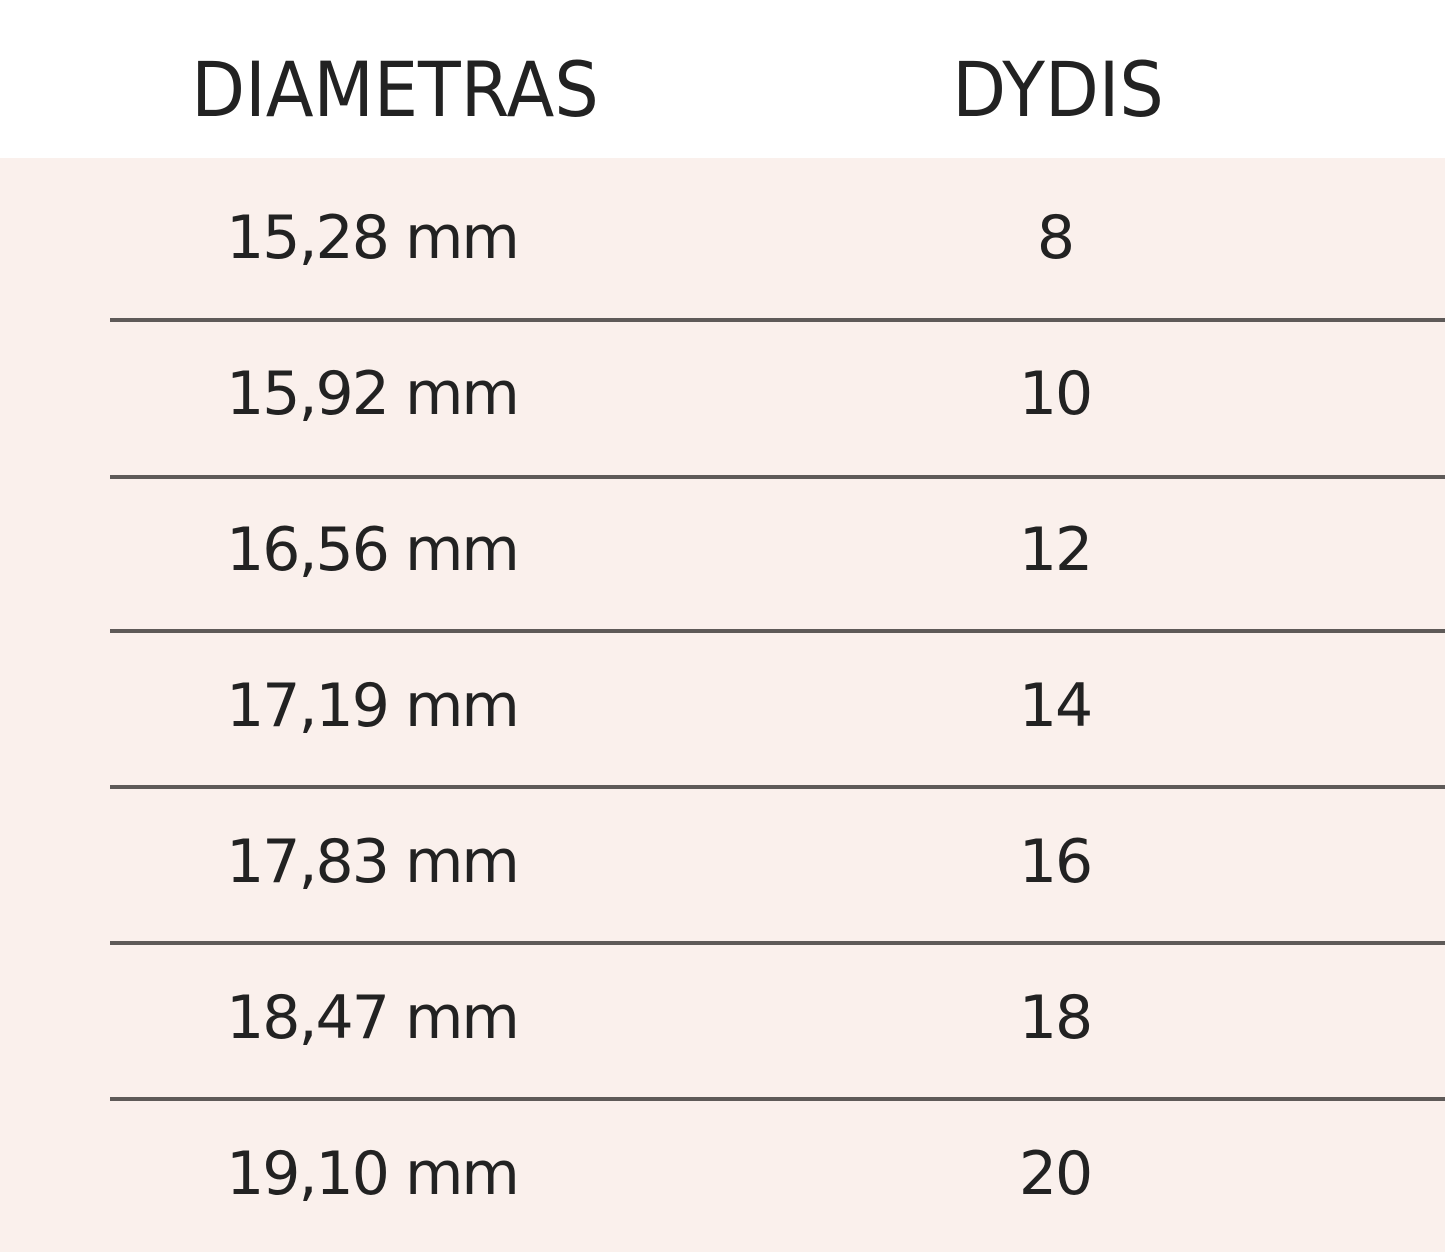  What do you see at coordinates (1058, 89) in the screenshot?
I see `header-size: DYDIS` at bounding box center [1058, 89].